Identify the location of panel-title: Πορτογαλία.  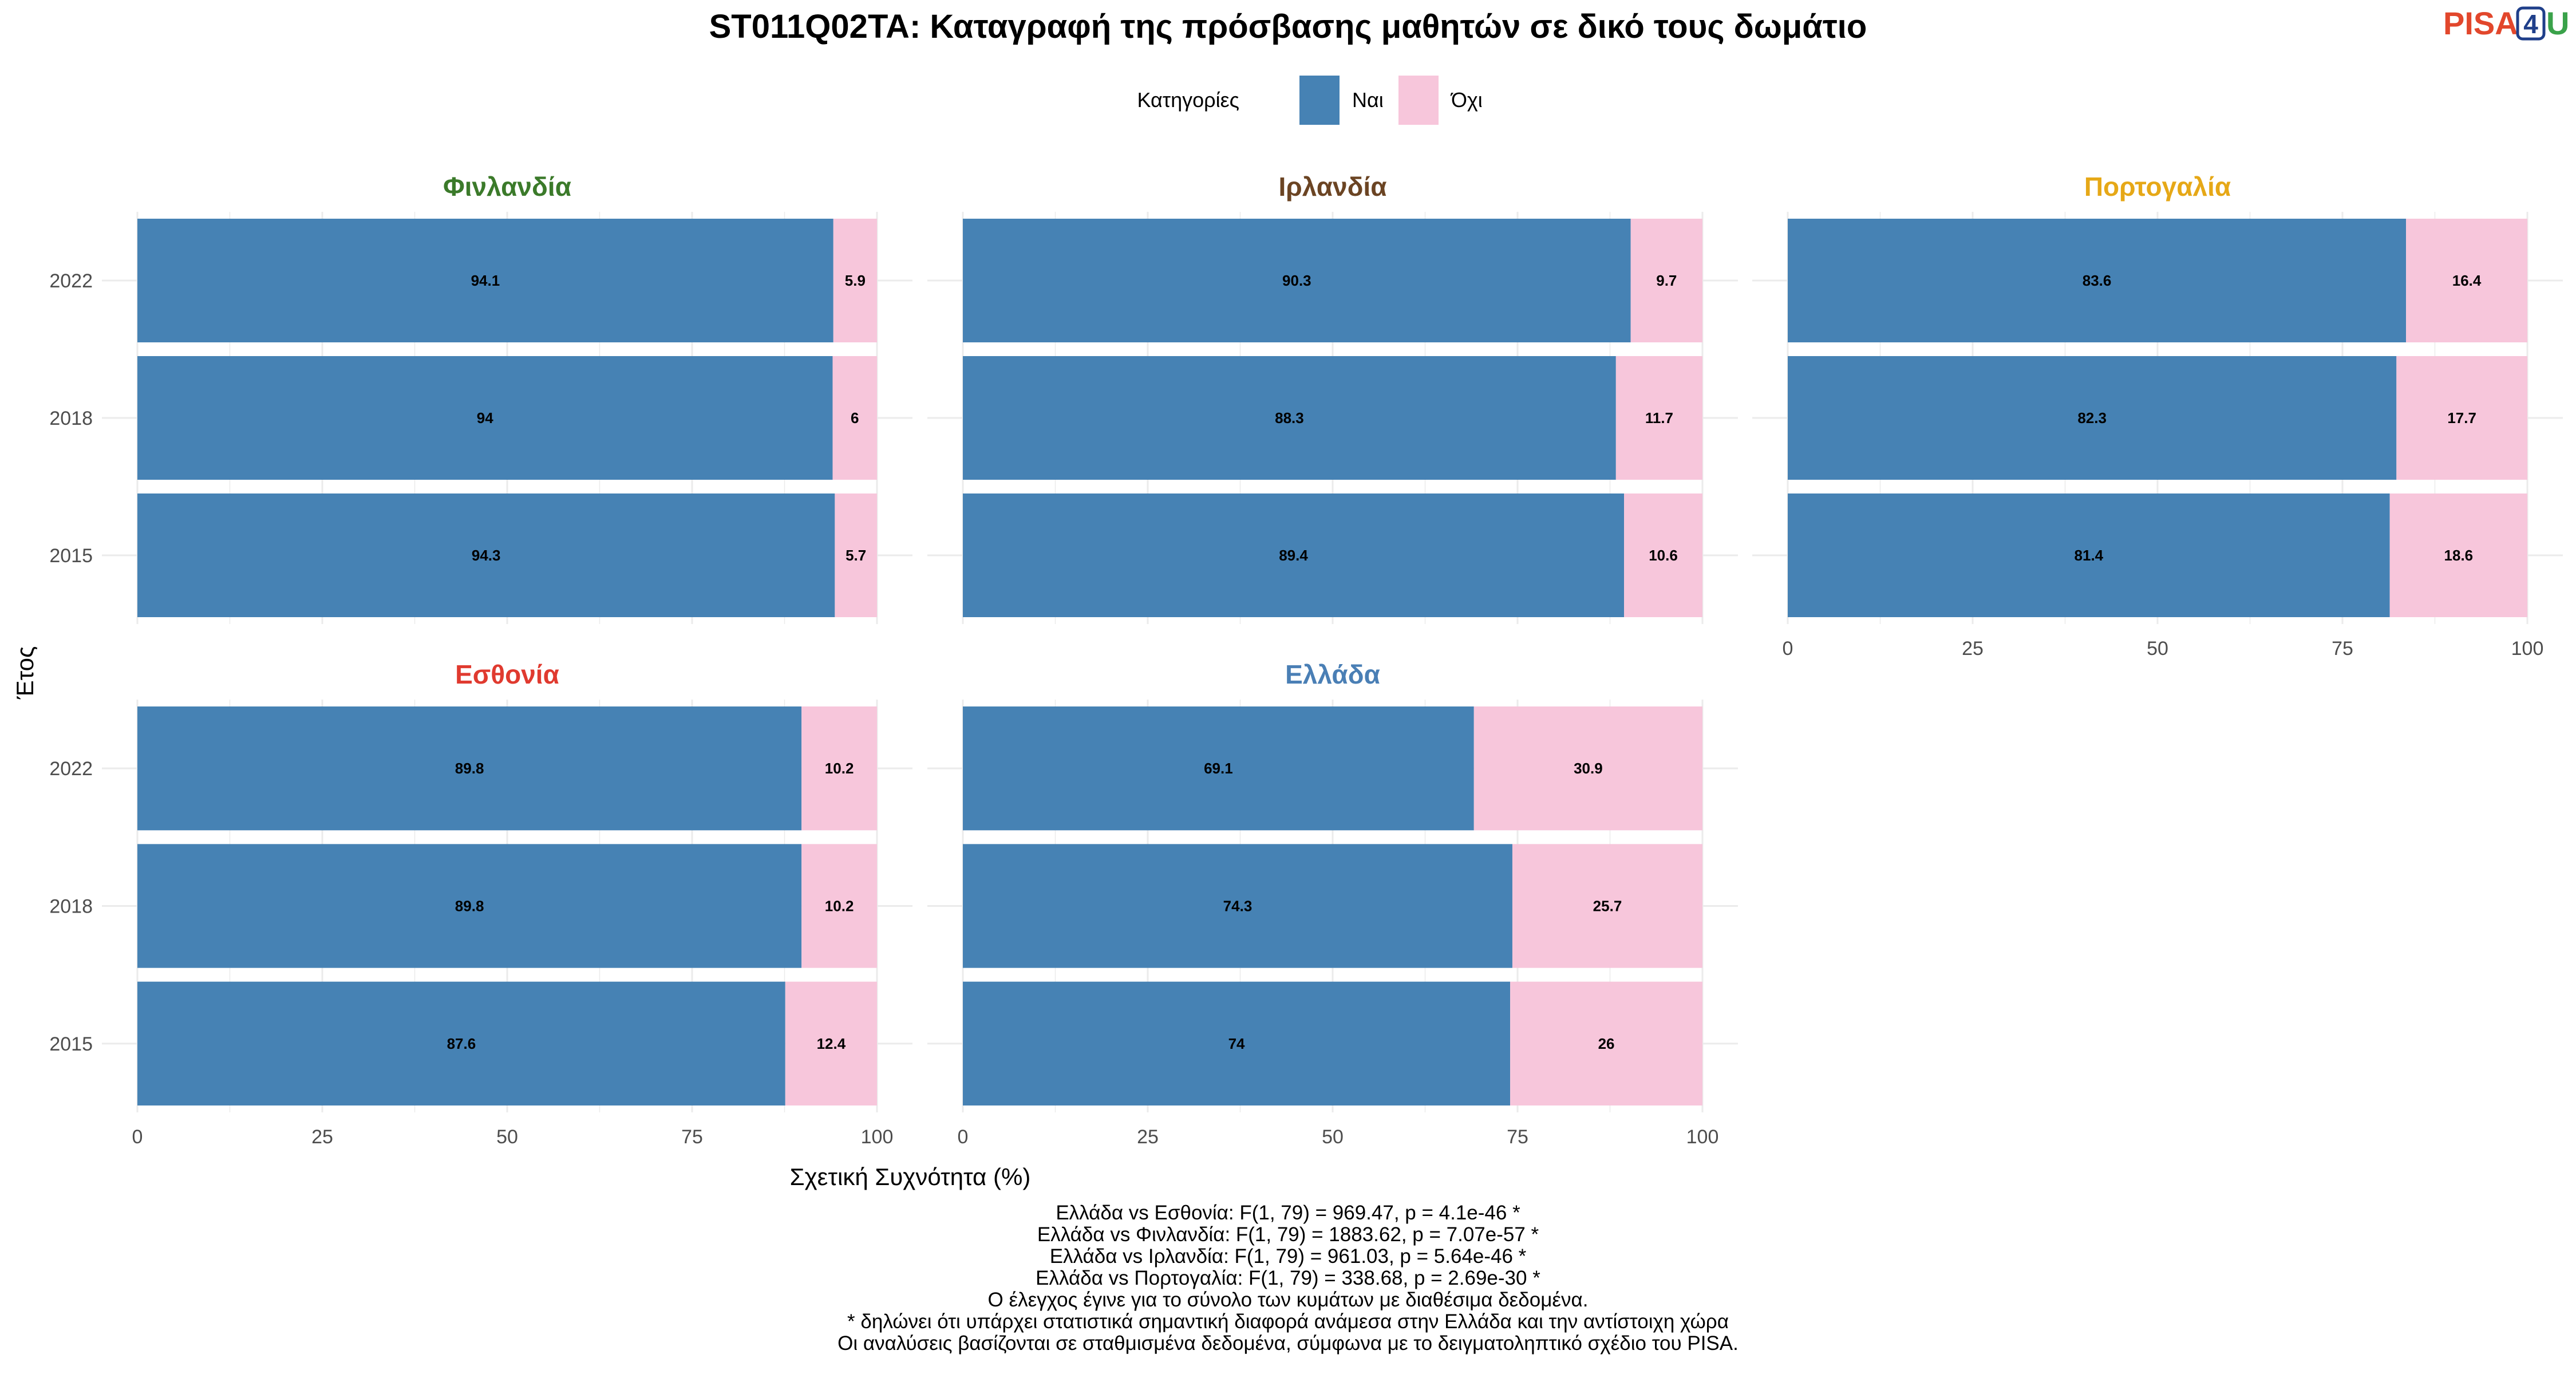
(2157, 187).